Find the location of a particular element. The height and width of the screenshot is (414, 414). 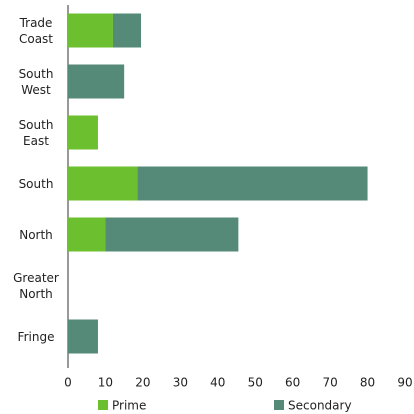

x-tick-label: 50 is located at coordinates (255, 383).